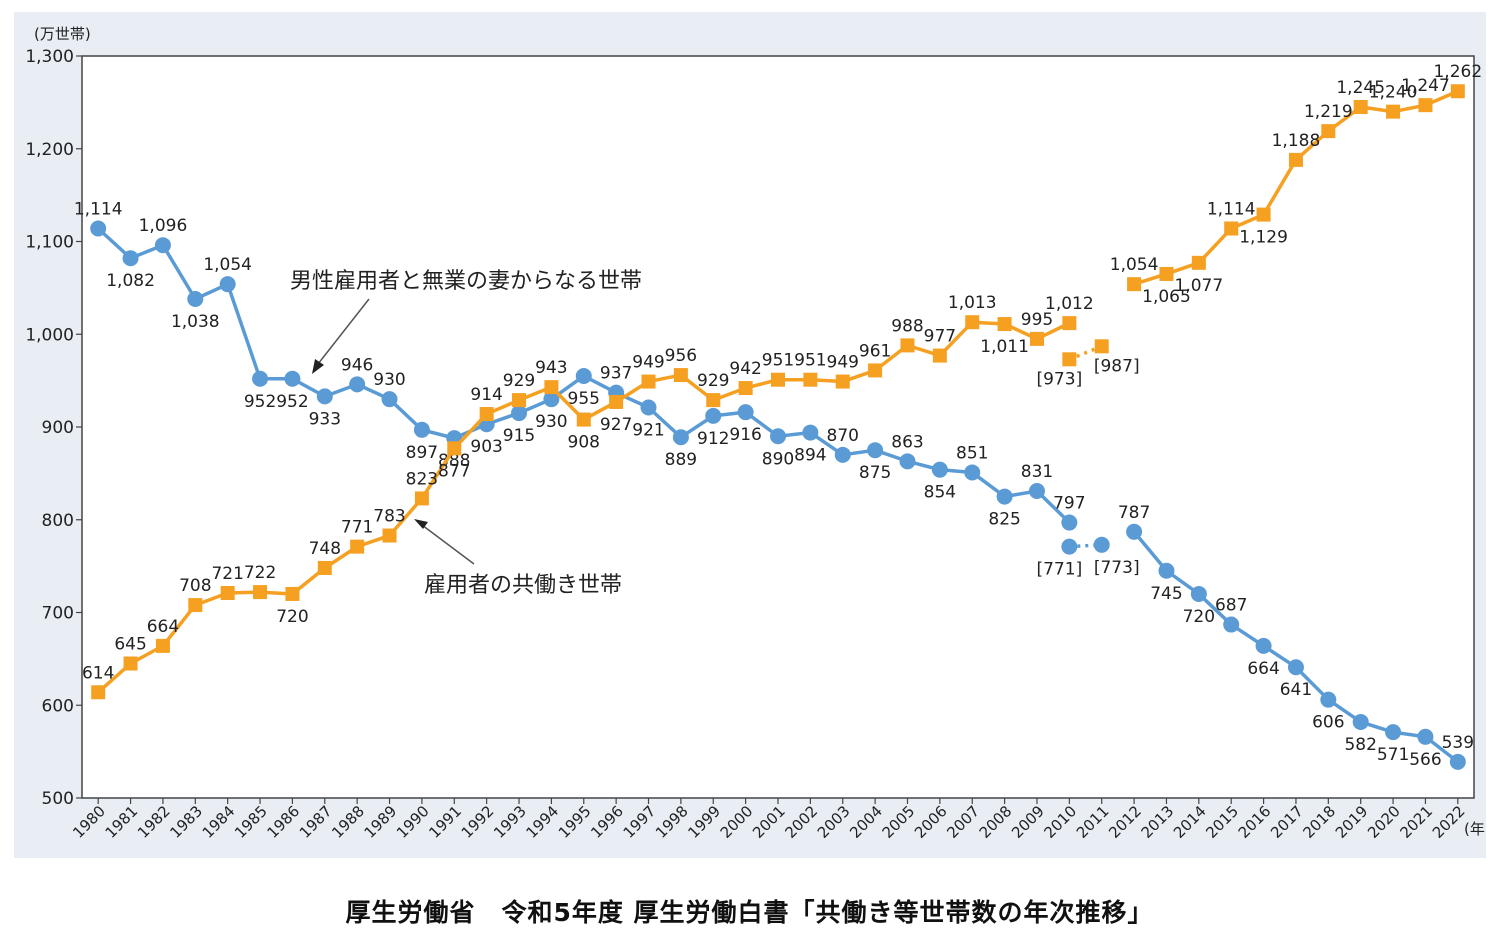  Describe the element at coordinates (422, 479) in the screenshot. I see `data-label: 823` at that location.